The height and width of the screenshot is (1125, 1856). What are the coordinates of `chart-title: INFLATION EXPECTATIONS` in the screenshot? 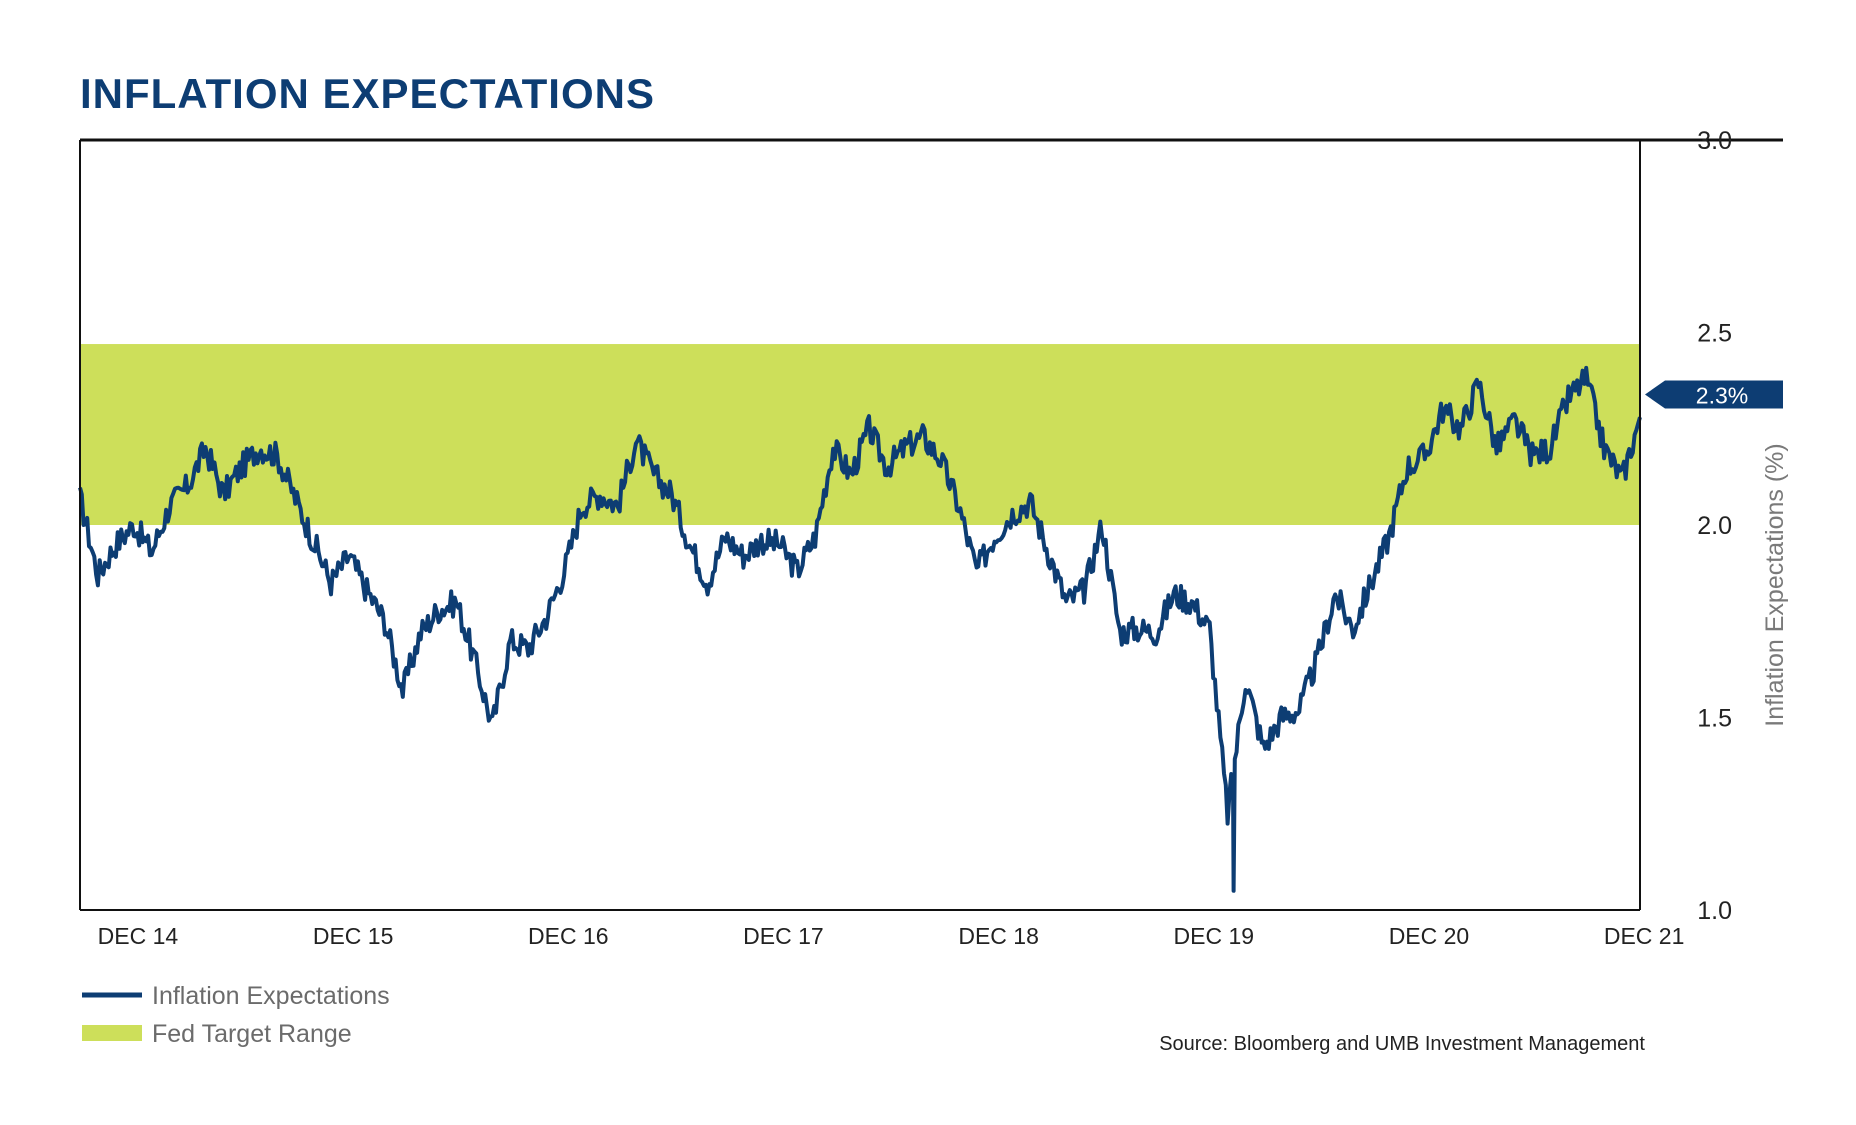 It's located at (367, 93).